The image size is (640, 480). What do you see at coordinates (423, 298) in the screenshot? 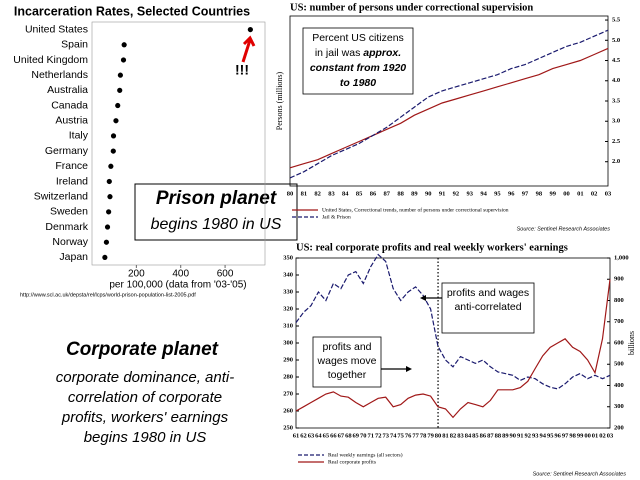
I see `arrow-head` at bounding box center [423, 298].